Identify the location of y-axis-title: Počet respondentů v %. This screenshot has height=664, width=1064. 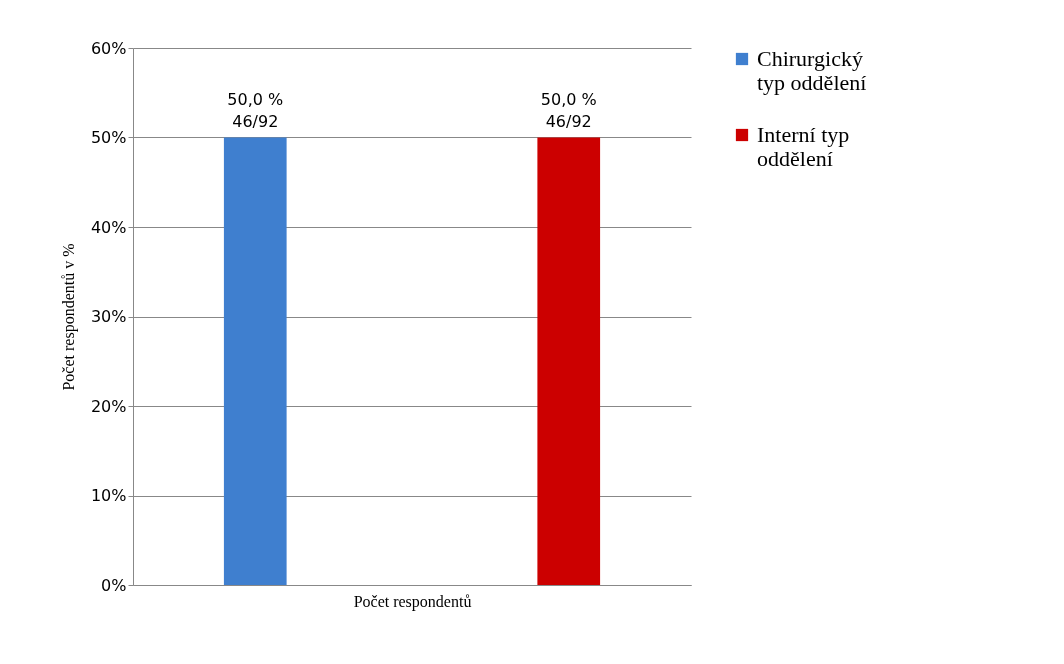
(68, 317).